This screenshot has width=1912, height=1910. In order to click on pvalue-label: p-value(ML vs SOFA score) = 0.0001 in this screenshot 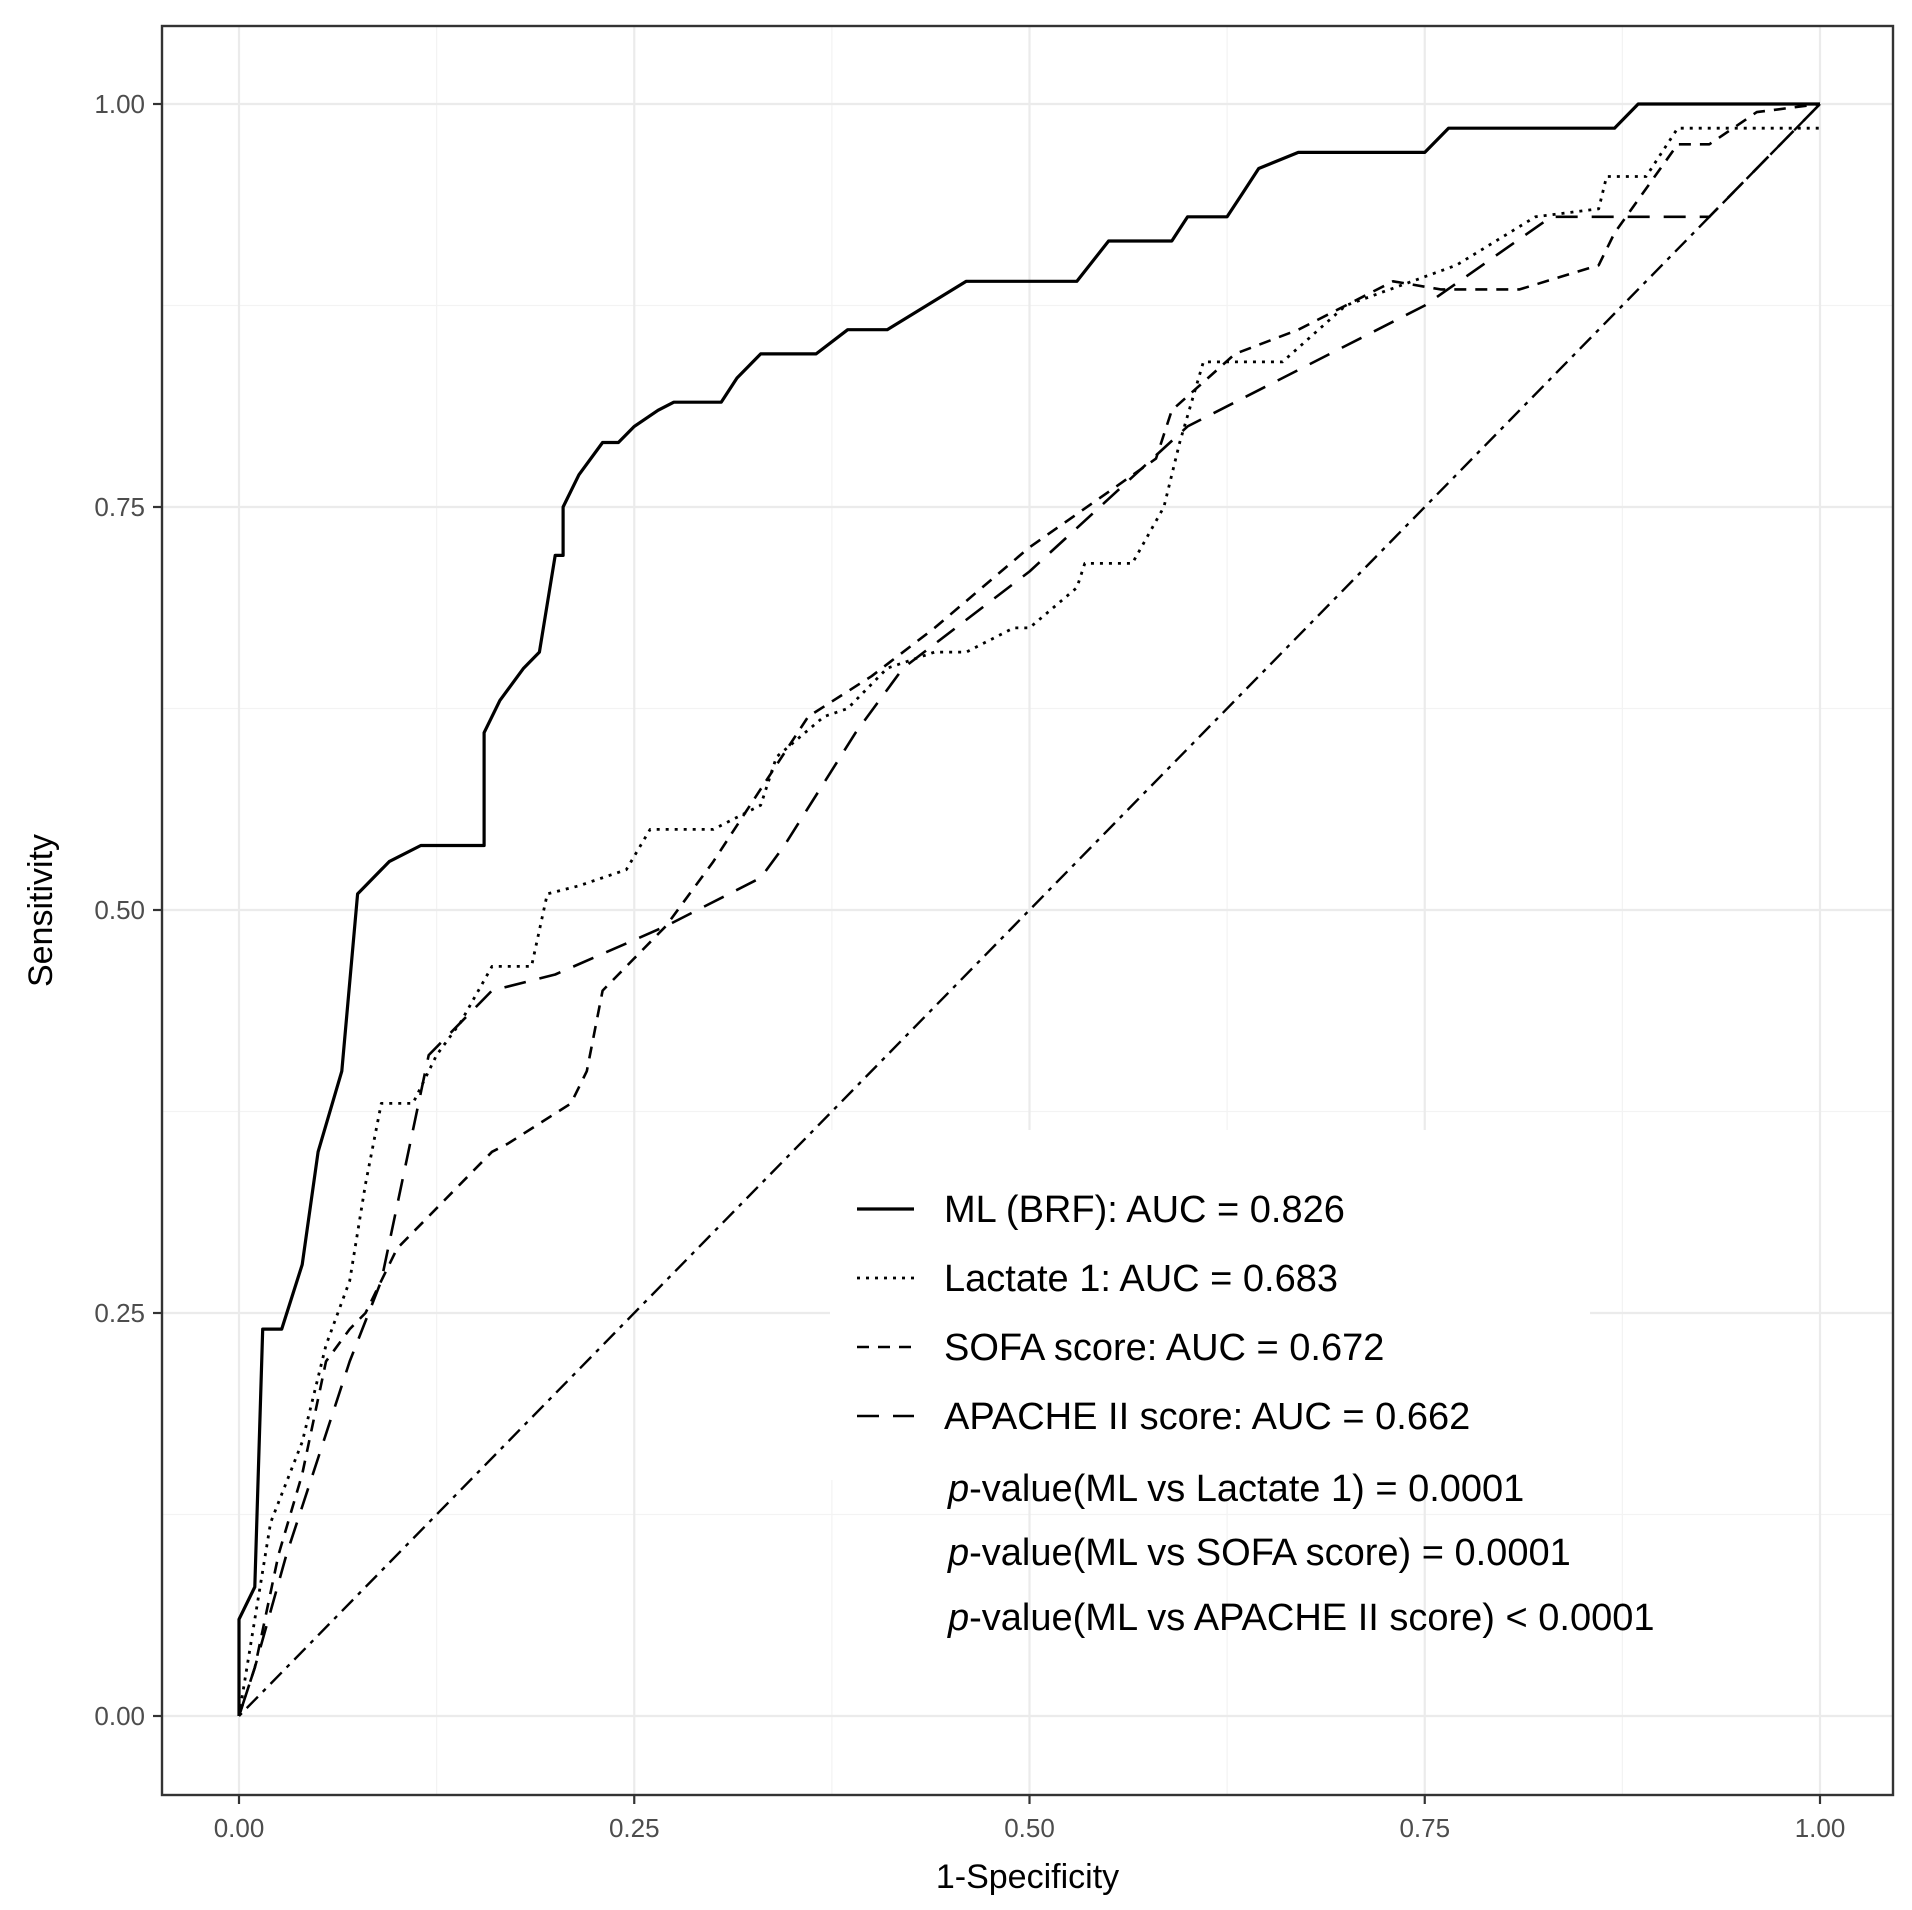, I will do `click(1259, 1553)`.